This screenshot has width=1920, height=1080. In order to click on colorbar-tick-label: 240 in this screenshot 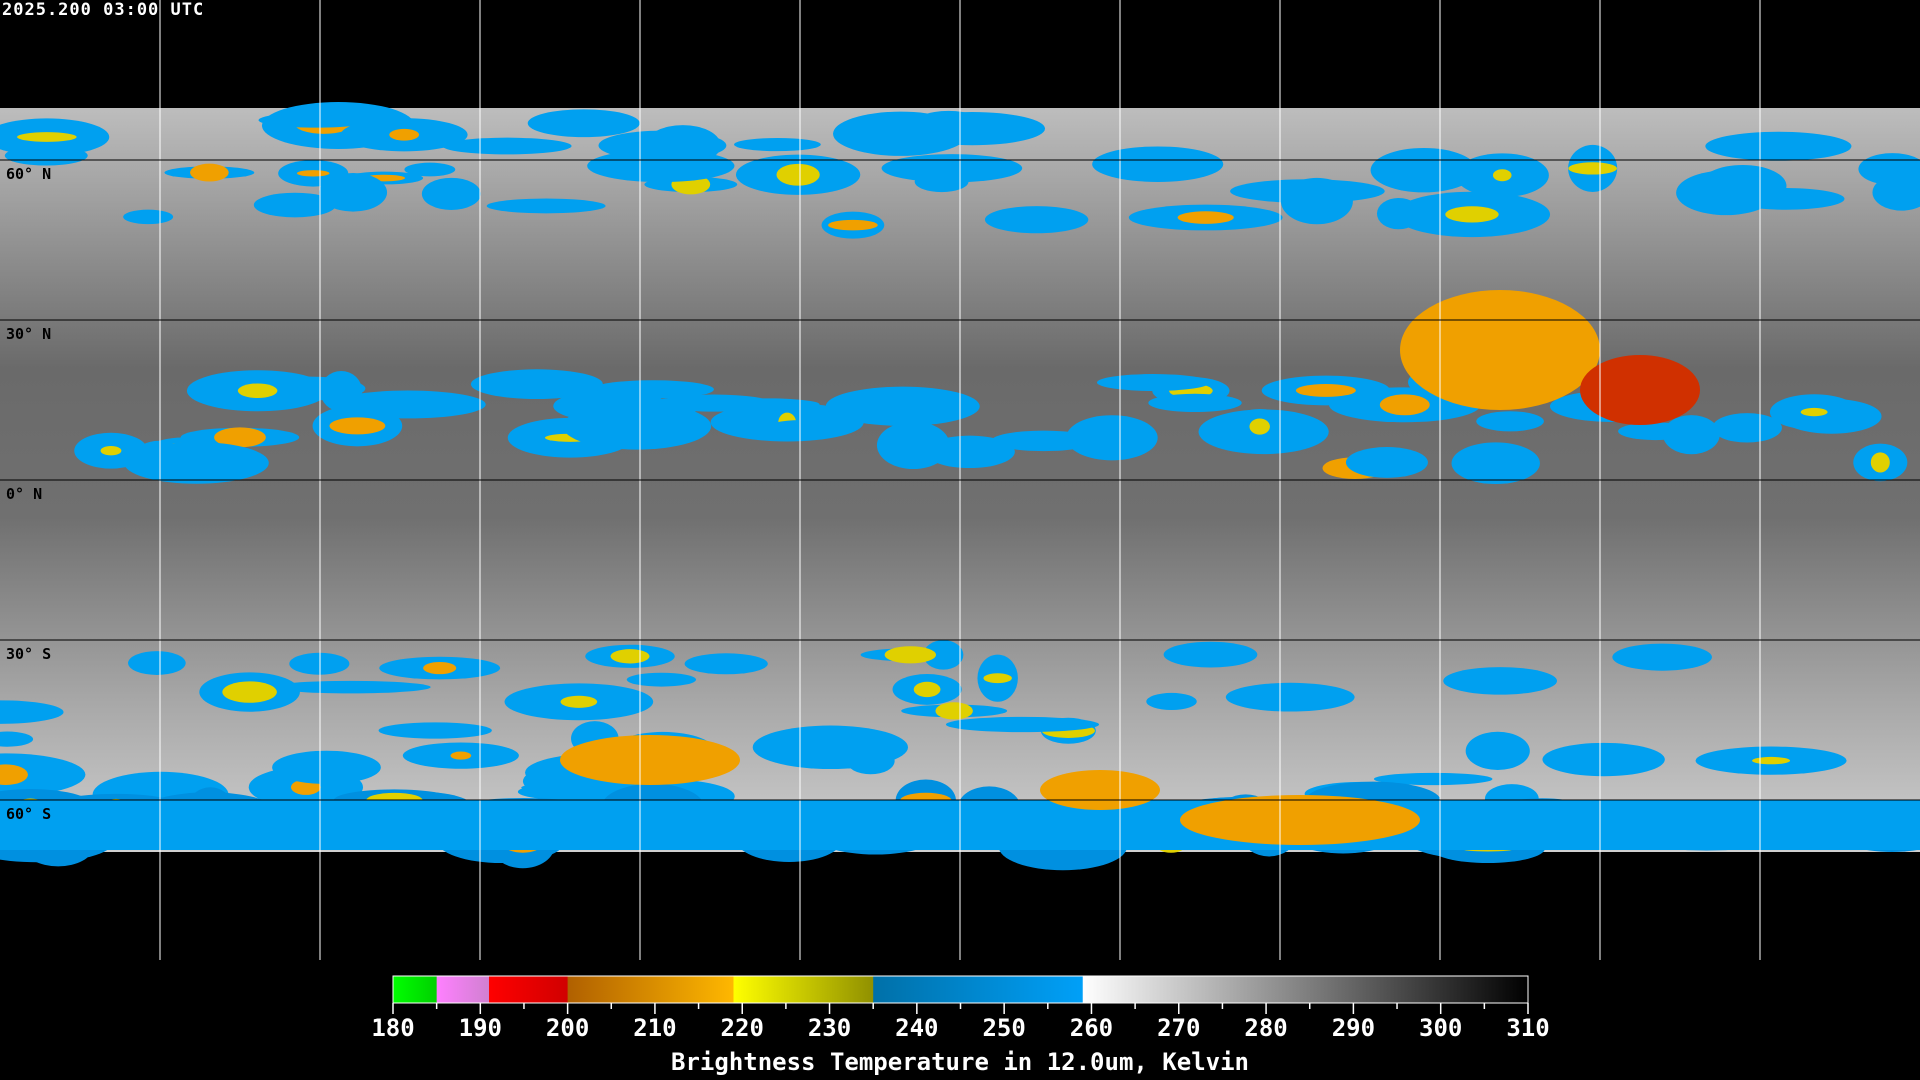, I will do `click(916, 1028)`.